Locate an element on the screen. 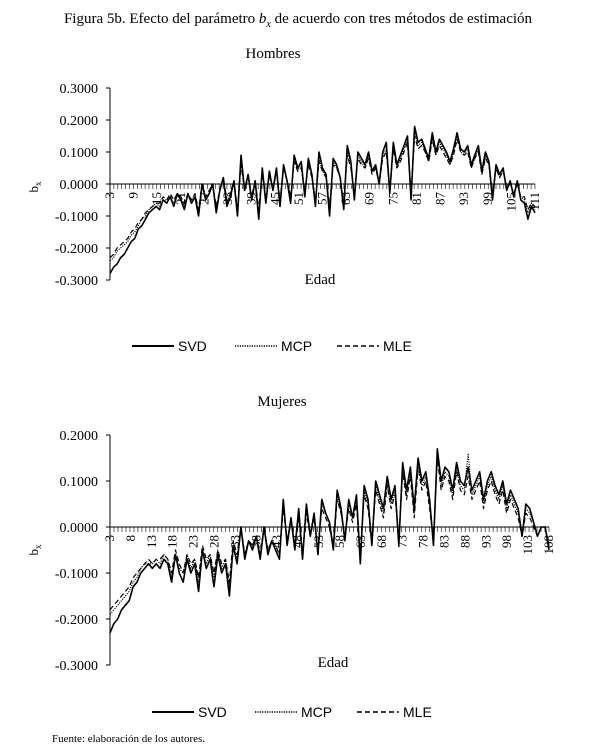 This screenshot has height=753, width=596. x-tick-label: 69 is located at coordinates (369, 198).